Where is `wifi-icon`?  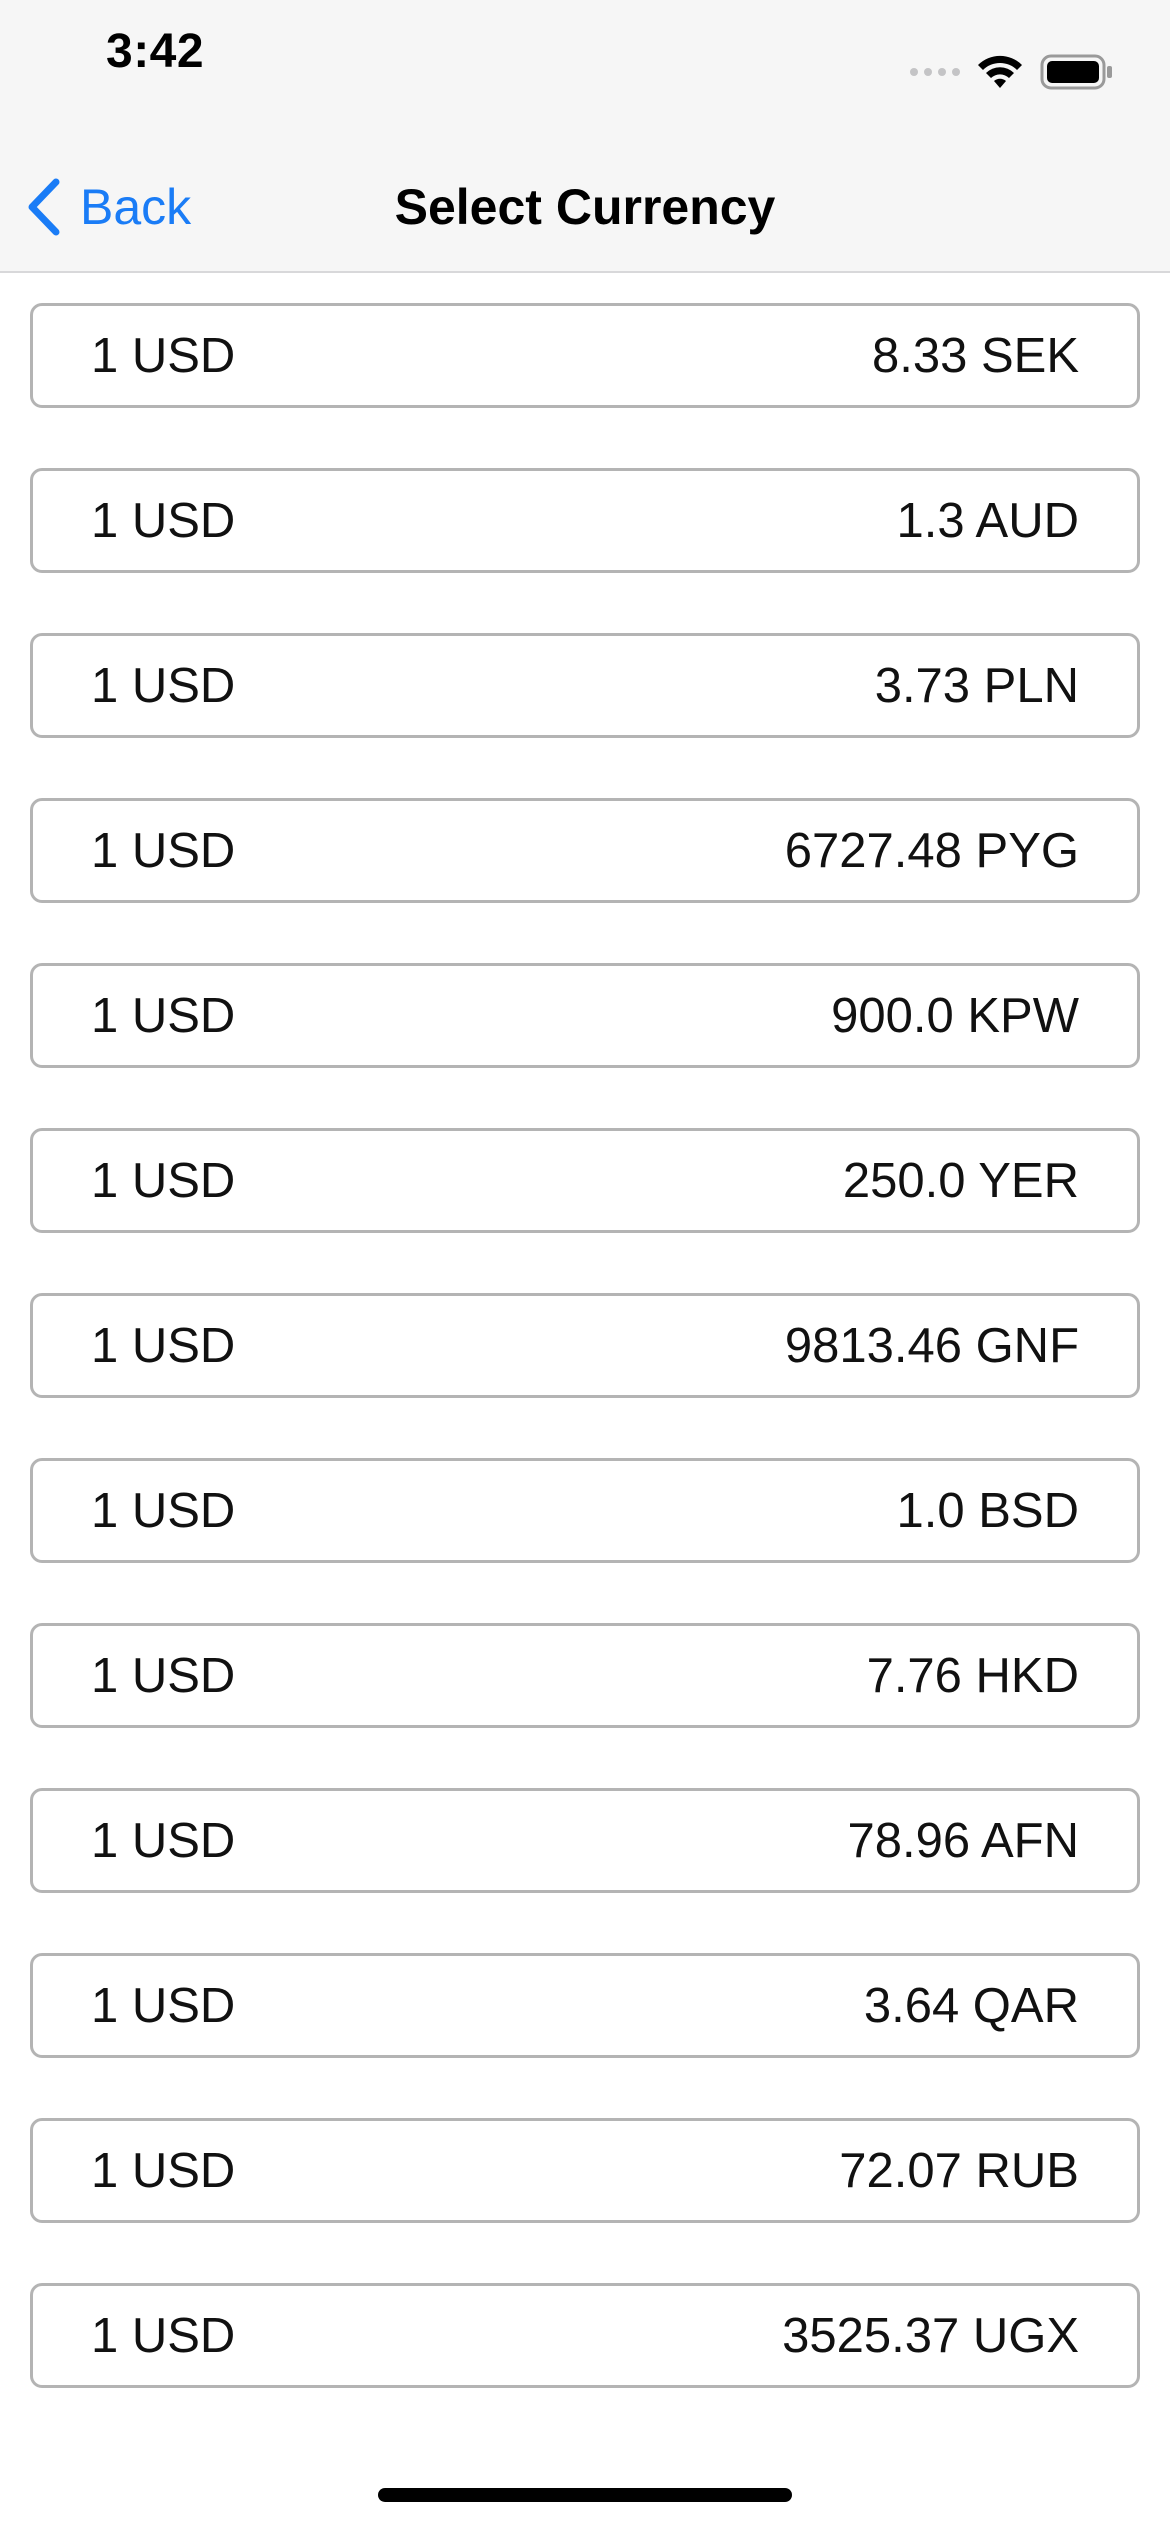 wifi-icon is located at coordinates (1000, 71).